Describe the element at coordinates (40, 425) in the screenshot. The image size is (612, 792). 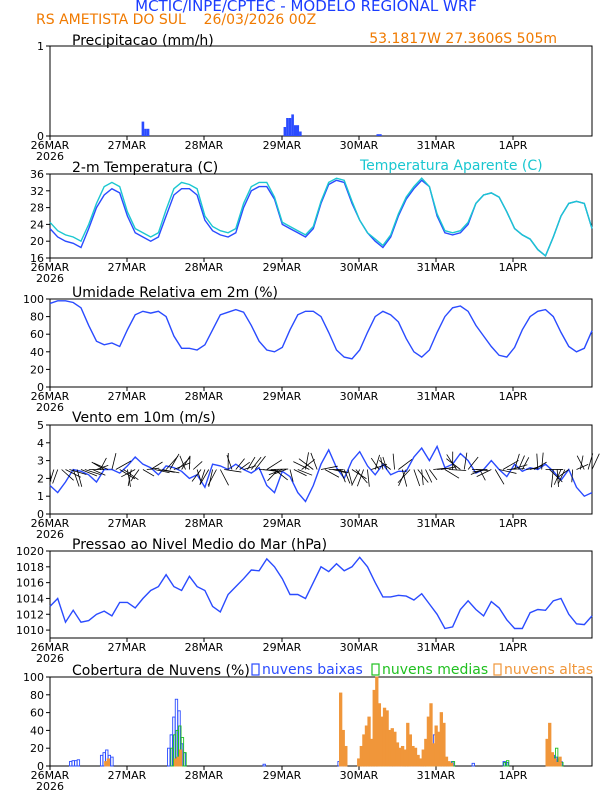
I see `y-tick-label: 5` at that location.